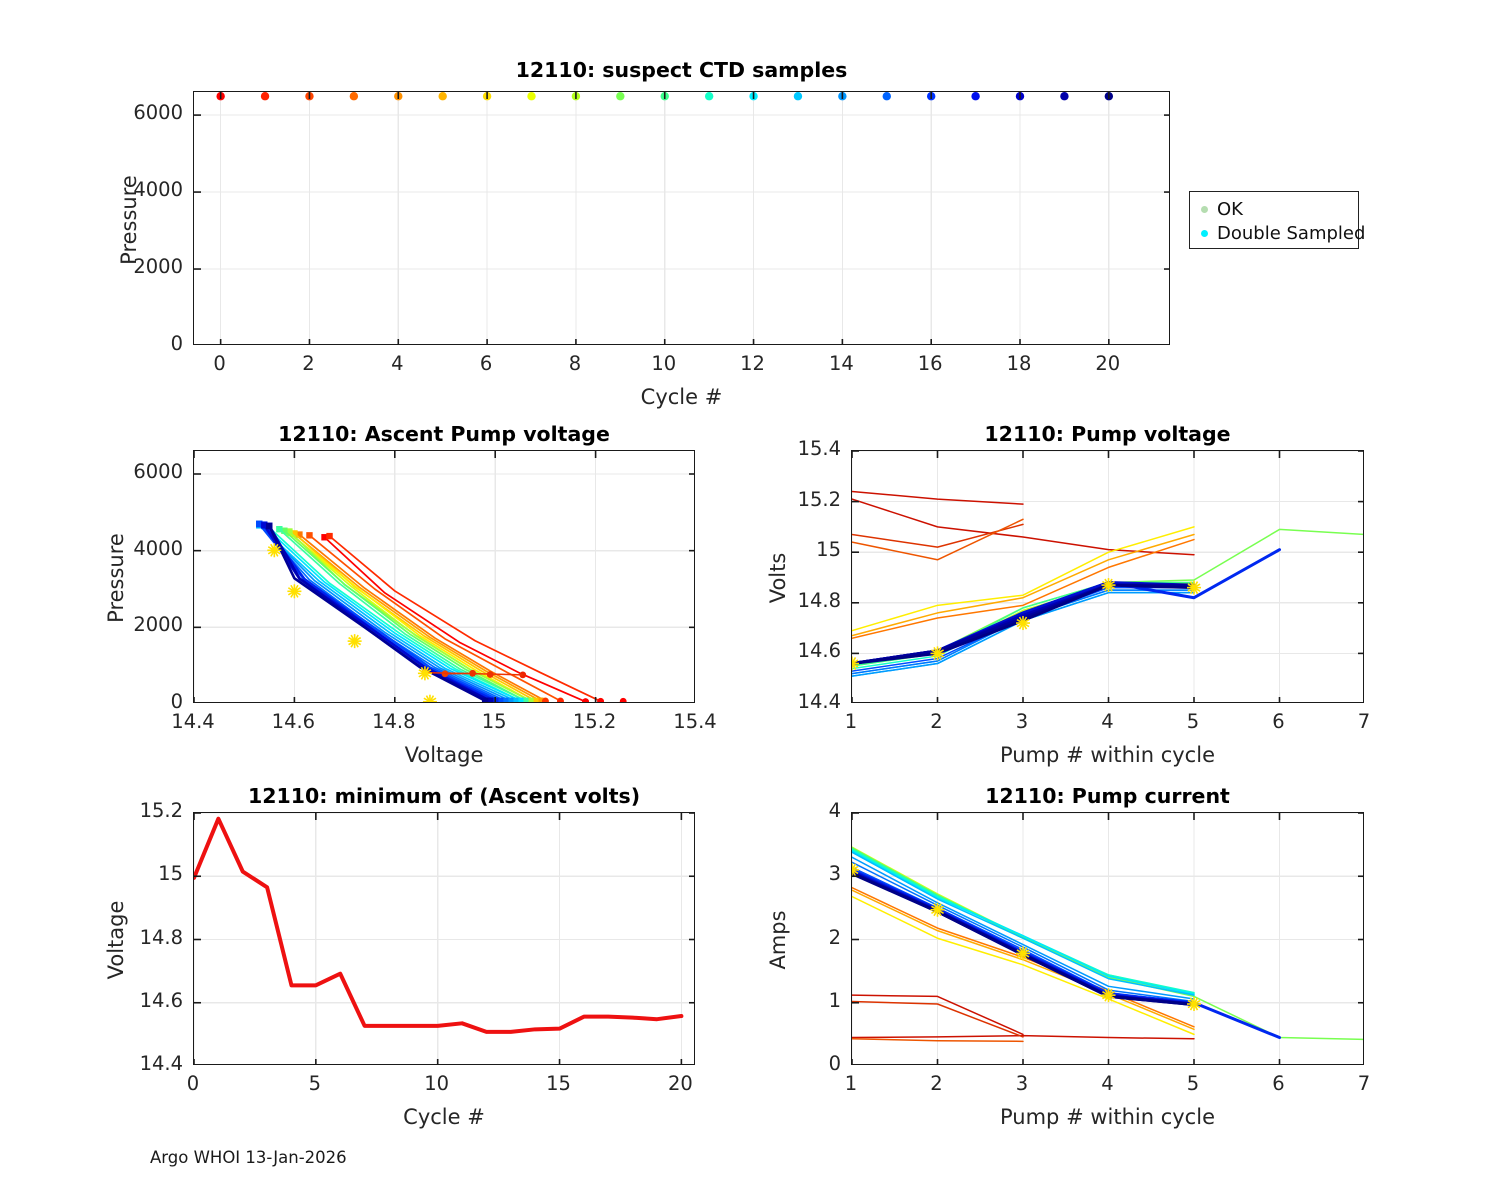 Image resolution: width=1500 pixels, height=1200 pixels. What do you see at coordinates (158, 625) in the screenshot?
I see `ascent-ytick: 2000` at bounding box center [158, 625].